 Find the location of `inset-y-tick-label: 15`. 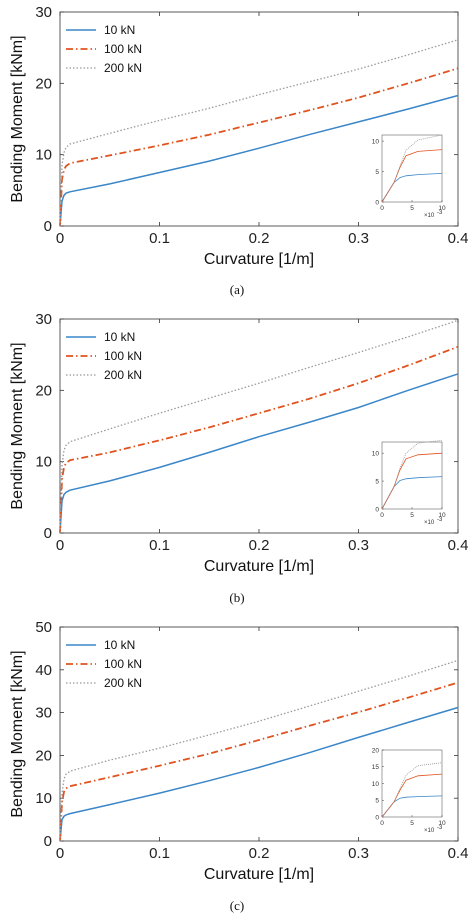

inset-y-tick-label: 15 is located at coordinates (376, 767).